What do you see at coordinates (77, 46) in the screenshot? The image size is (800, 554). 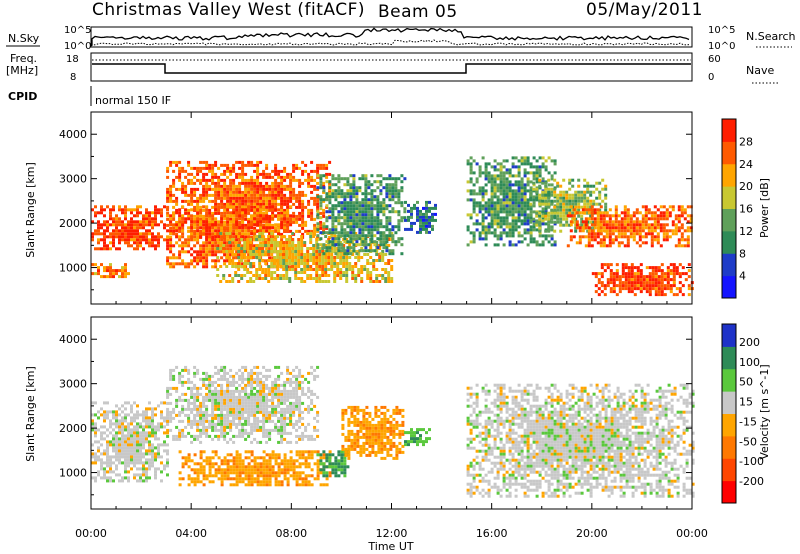 I see `nsky-tick-bottom: 10^0` at bounding box center [77, 46].